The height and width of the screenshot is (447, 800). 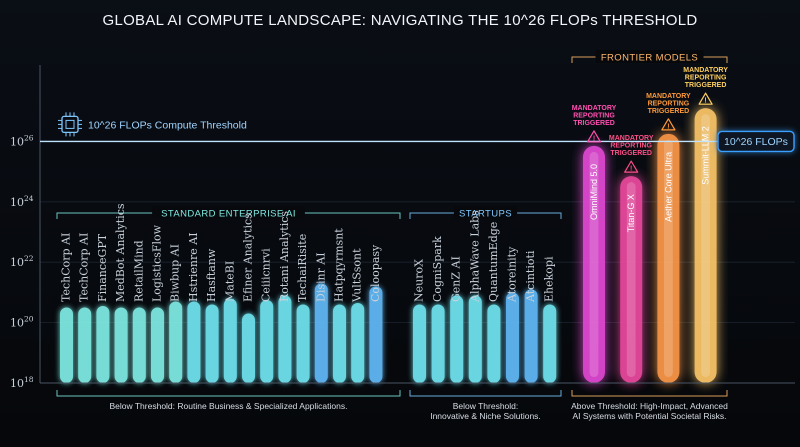 I want to click on bar: NeuroX, so click(x=419, y=321).